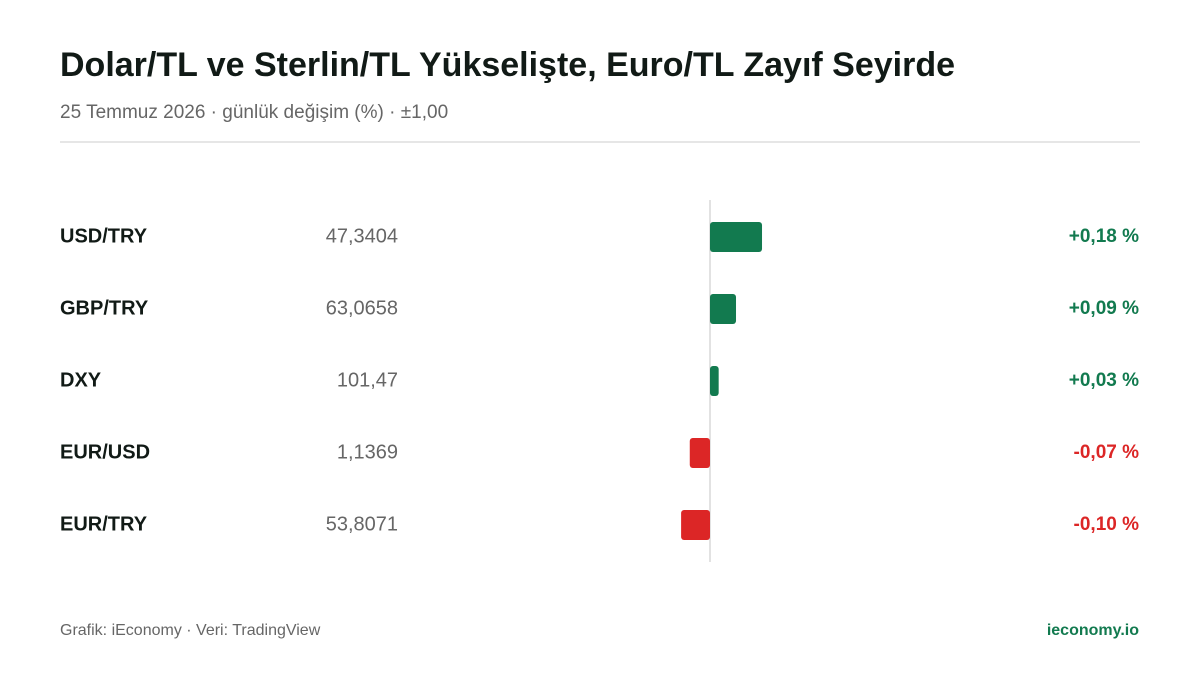 The width and height of the screenshot is (1200, 675). What do you see at coordinates (1093, 630) in the screenshot?
I see `source: ieconomy.io` at bounding box center [1093, 630].